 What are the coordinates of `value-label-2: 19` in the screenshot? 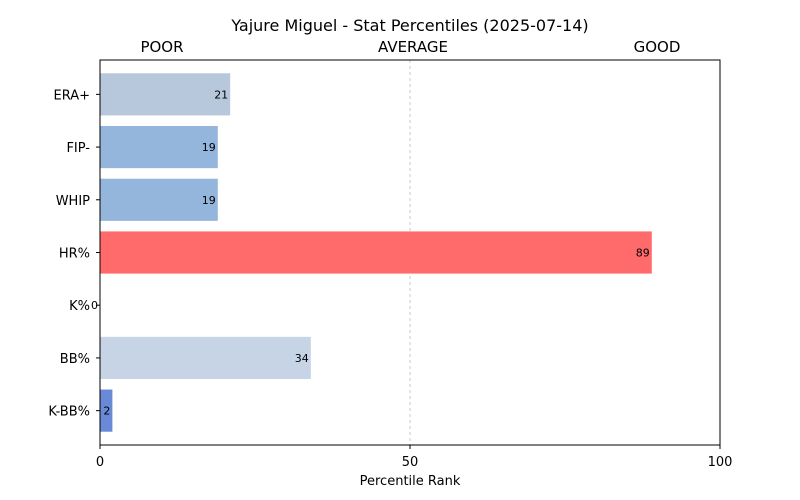 It's located at (209, 200).